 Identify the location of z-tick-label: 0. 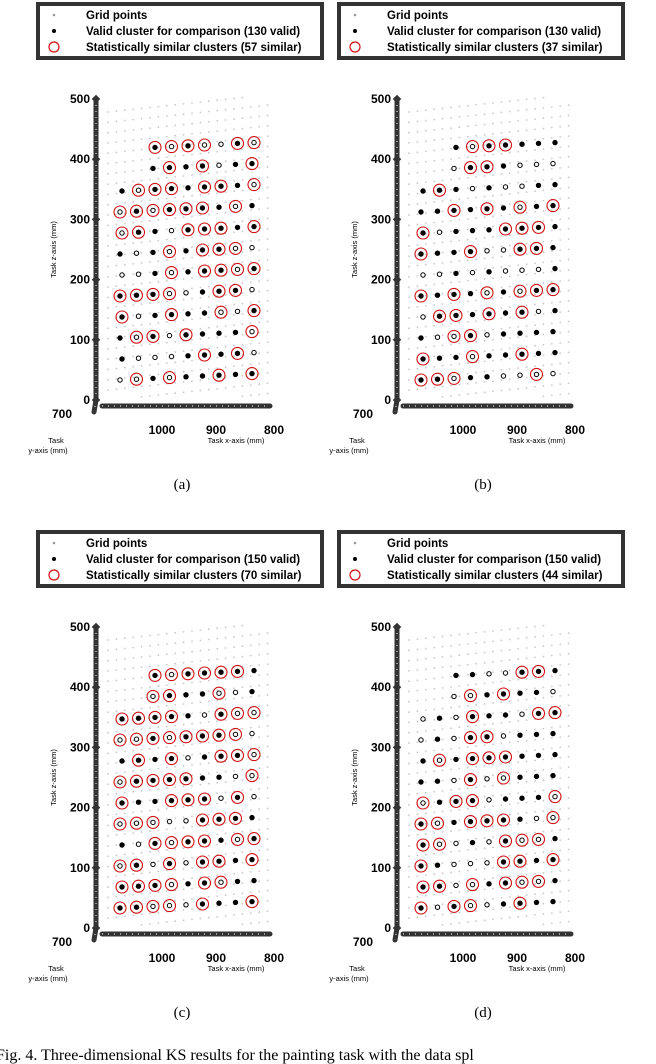
(86, 928).